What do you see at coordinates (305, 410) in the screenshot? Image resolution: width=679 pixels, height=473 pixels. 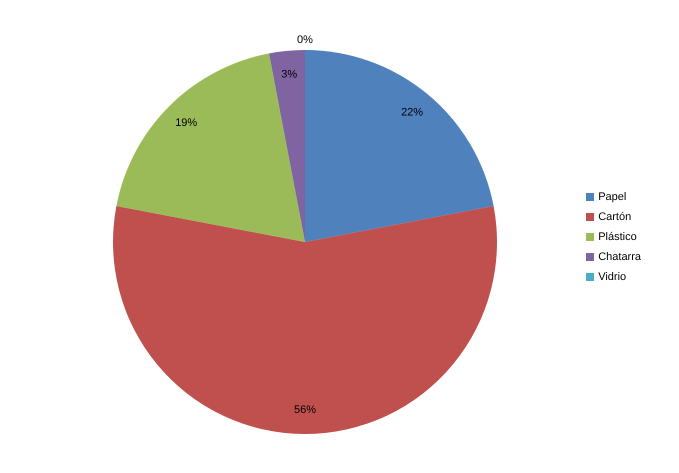 I see `data-label: 56%` at bounding box center [305, 410].